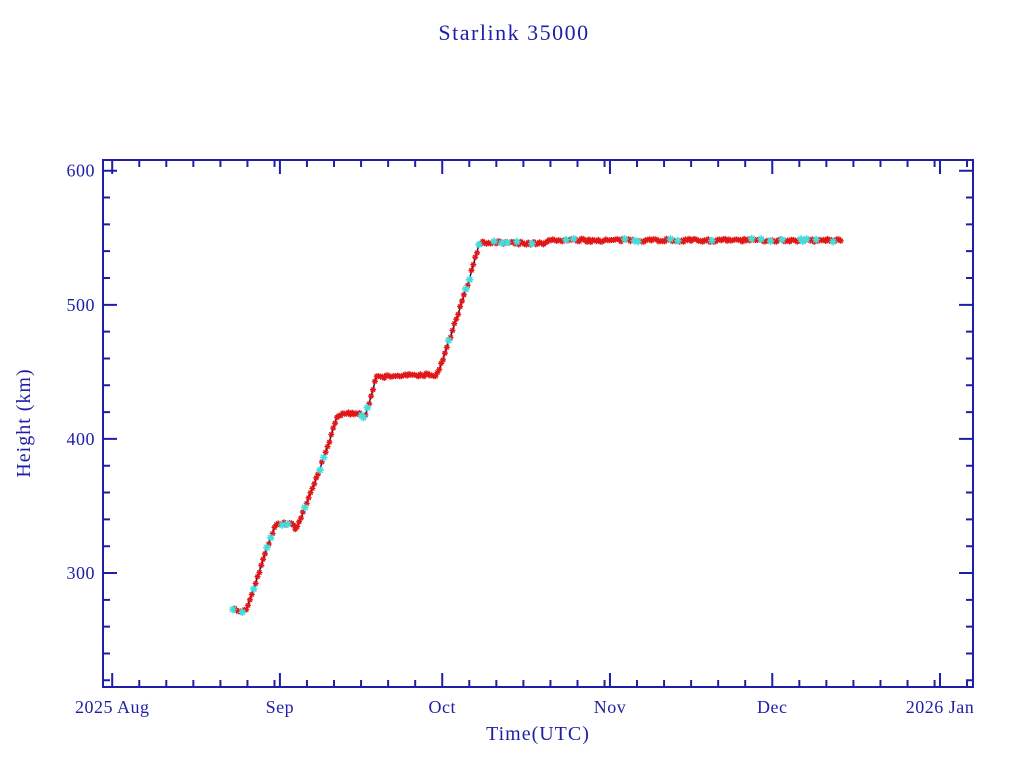 Image resolution: width=1024 pixels, height=768 pixels. I want to click on chart-title: Starlink 35000, so click(513, 32).